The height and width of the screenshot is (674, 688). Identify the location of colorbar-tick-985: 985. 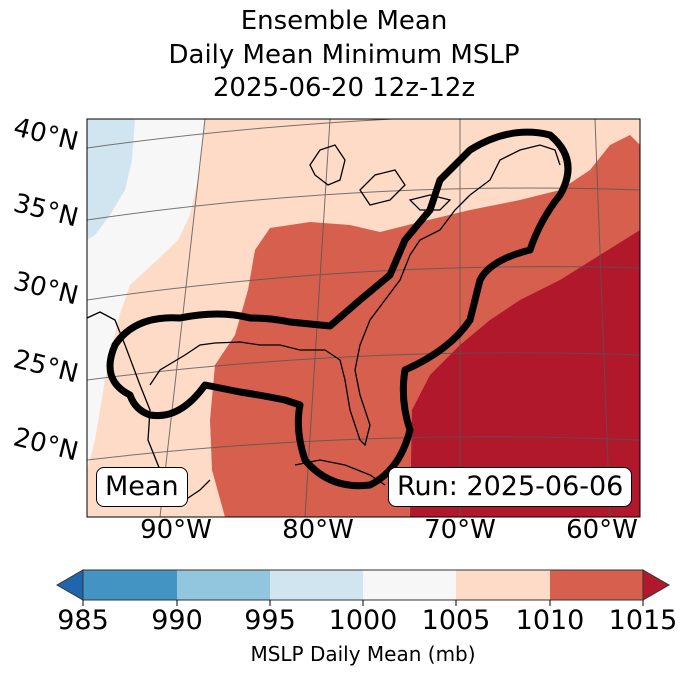
(83, 620).